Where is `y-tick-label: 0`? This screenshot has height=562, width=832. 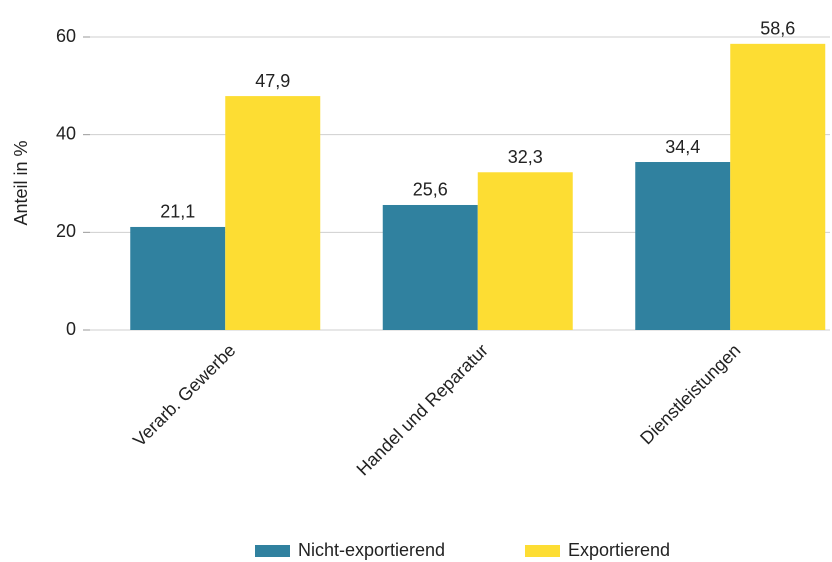
y-tick-label: 0 is located at coordinates (71, 329).